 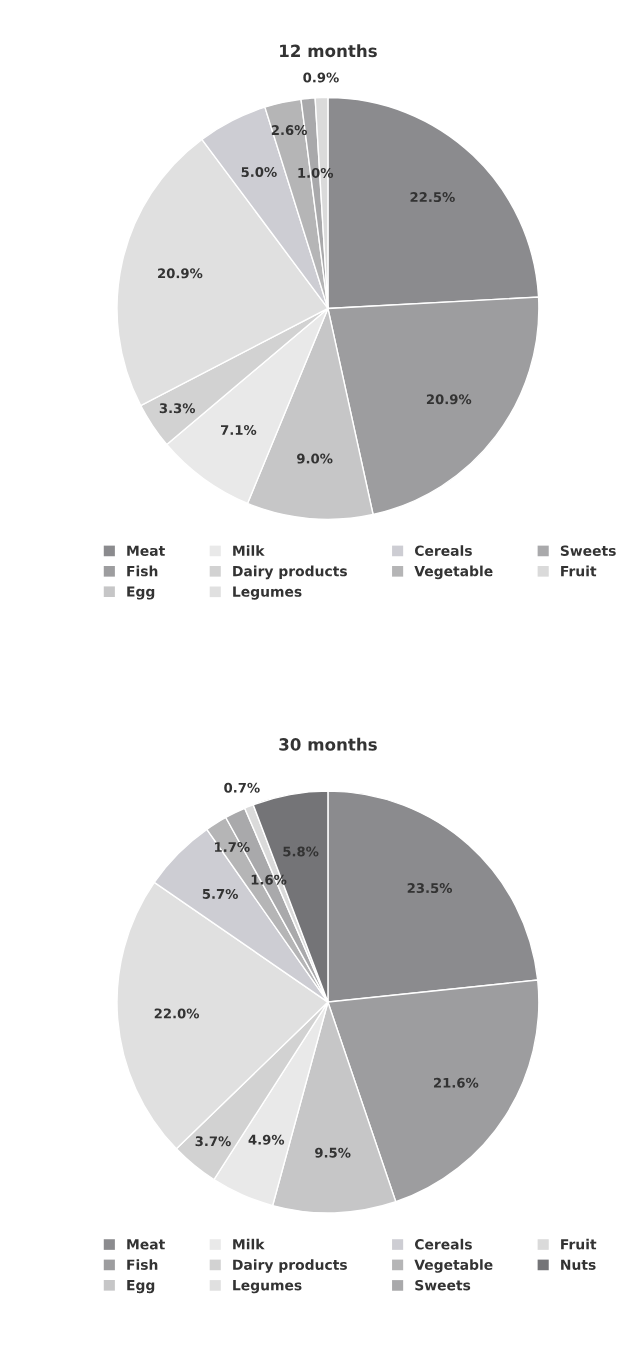 I want to click on data-label: 0.9%, so click(x=321, y=77).